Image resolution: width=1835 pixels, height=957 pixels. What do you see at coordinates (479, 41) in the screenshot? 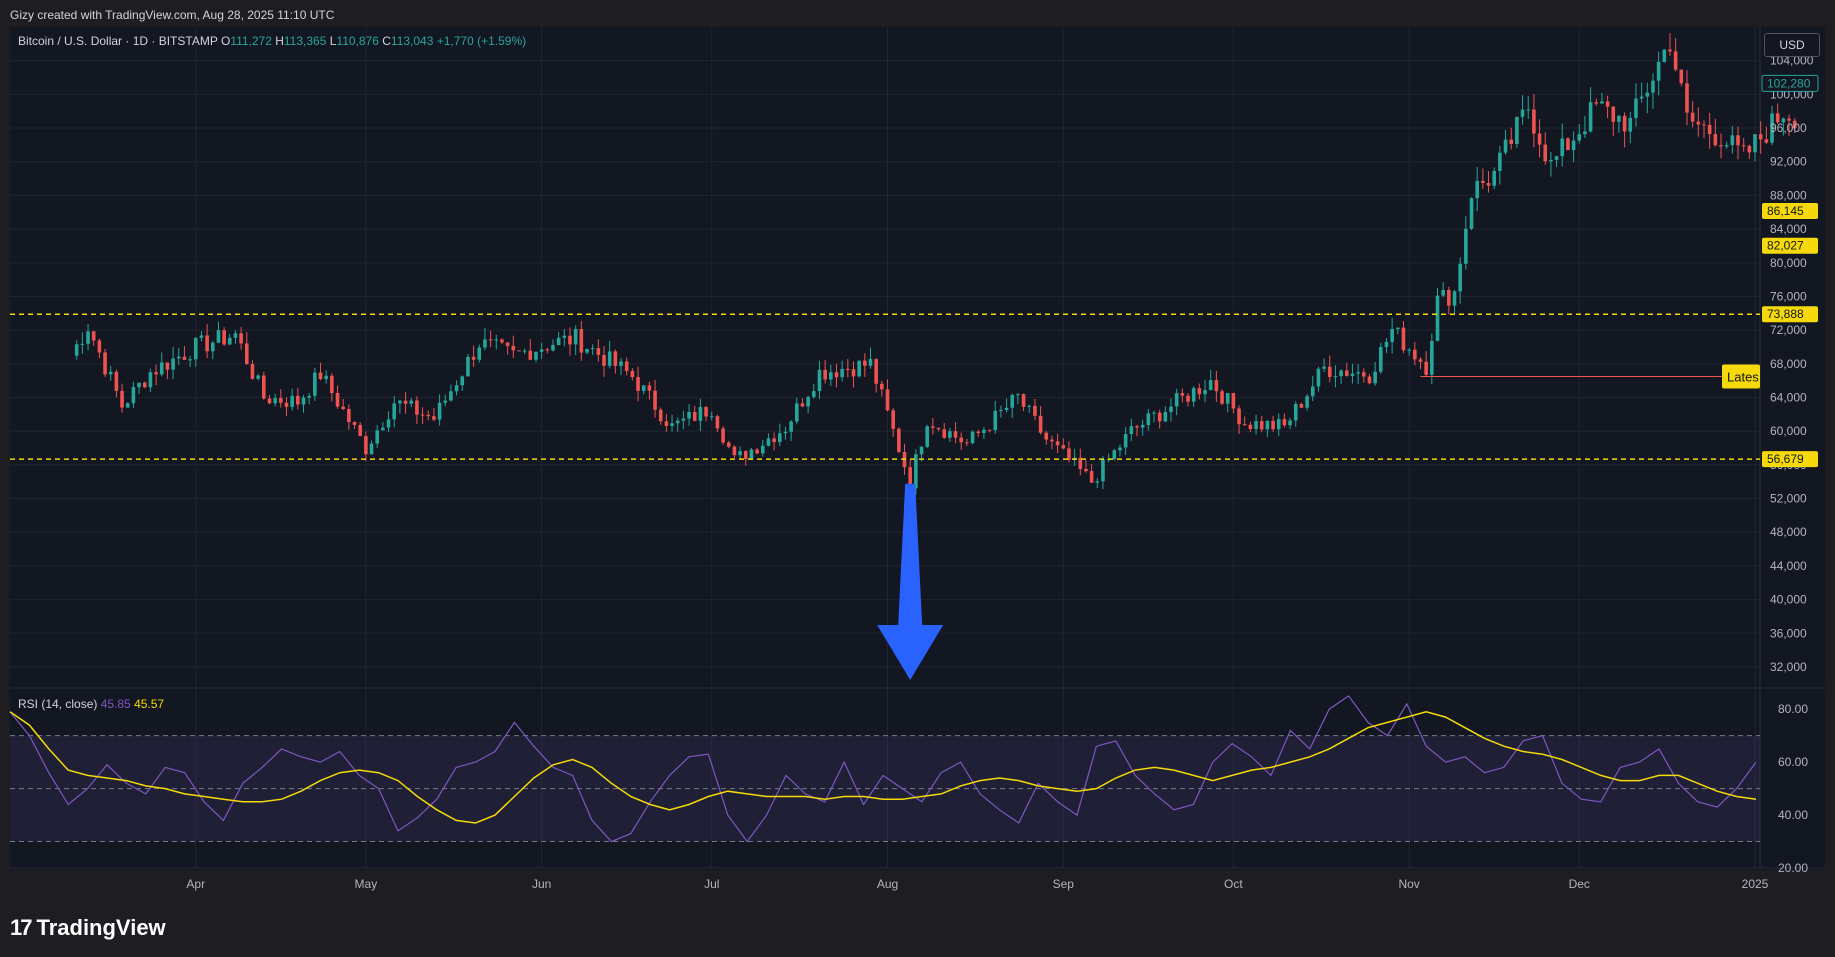
I see `legend-change: +1,770 (+1.59%)` at bounding box center [479, 41].